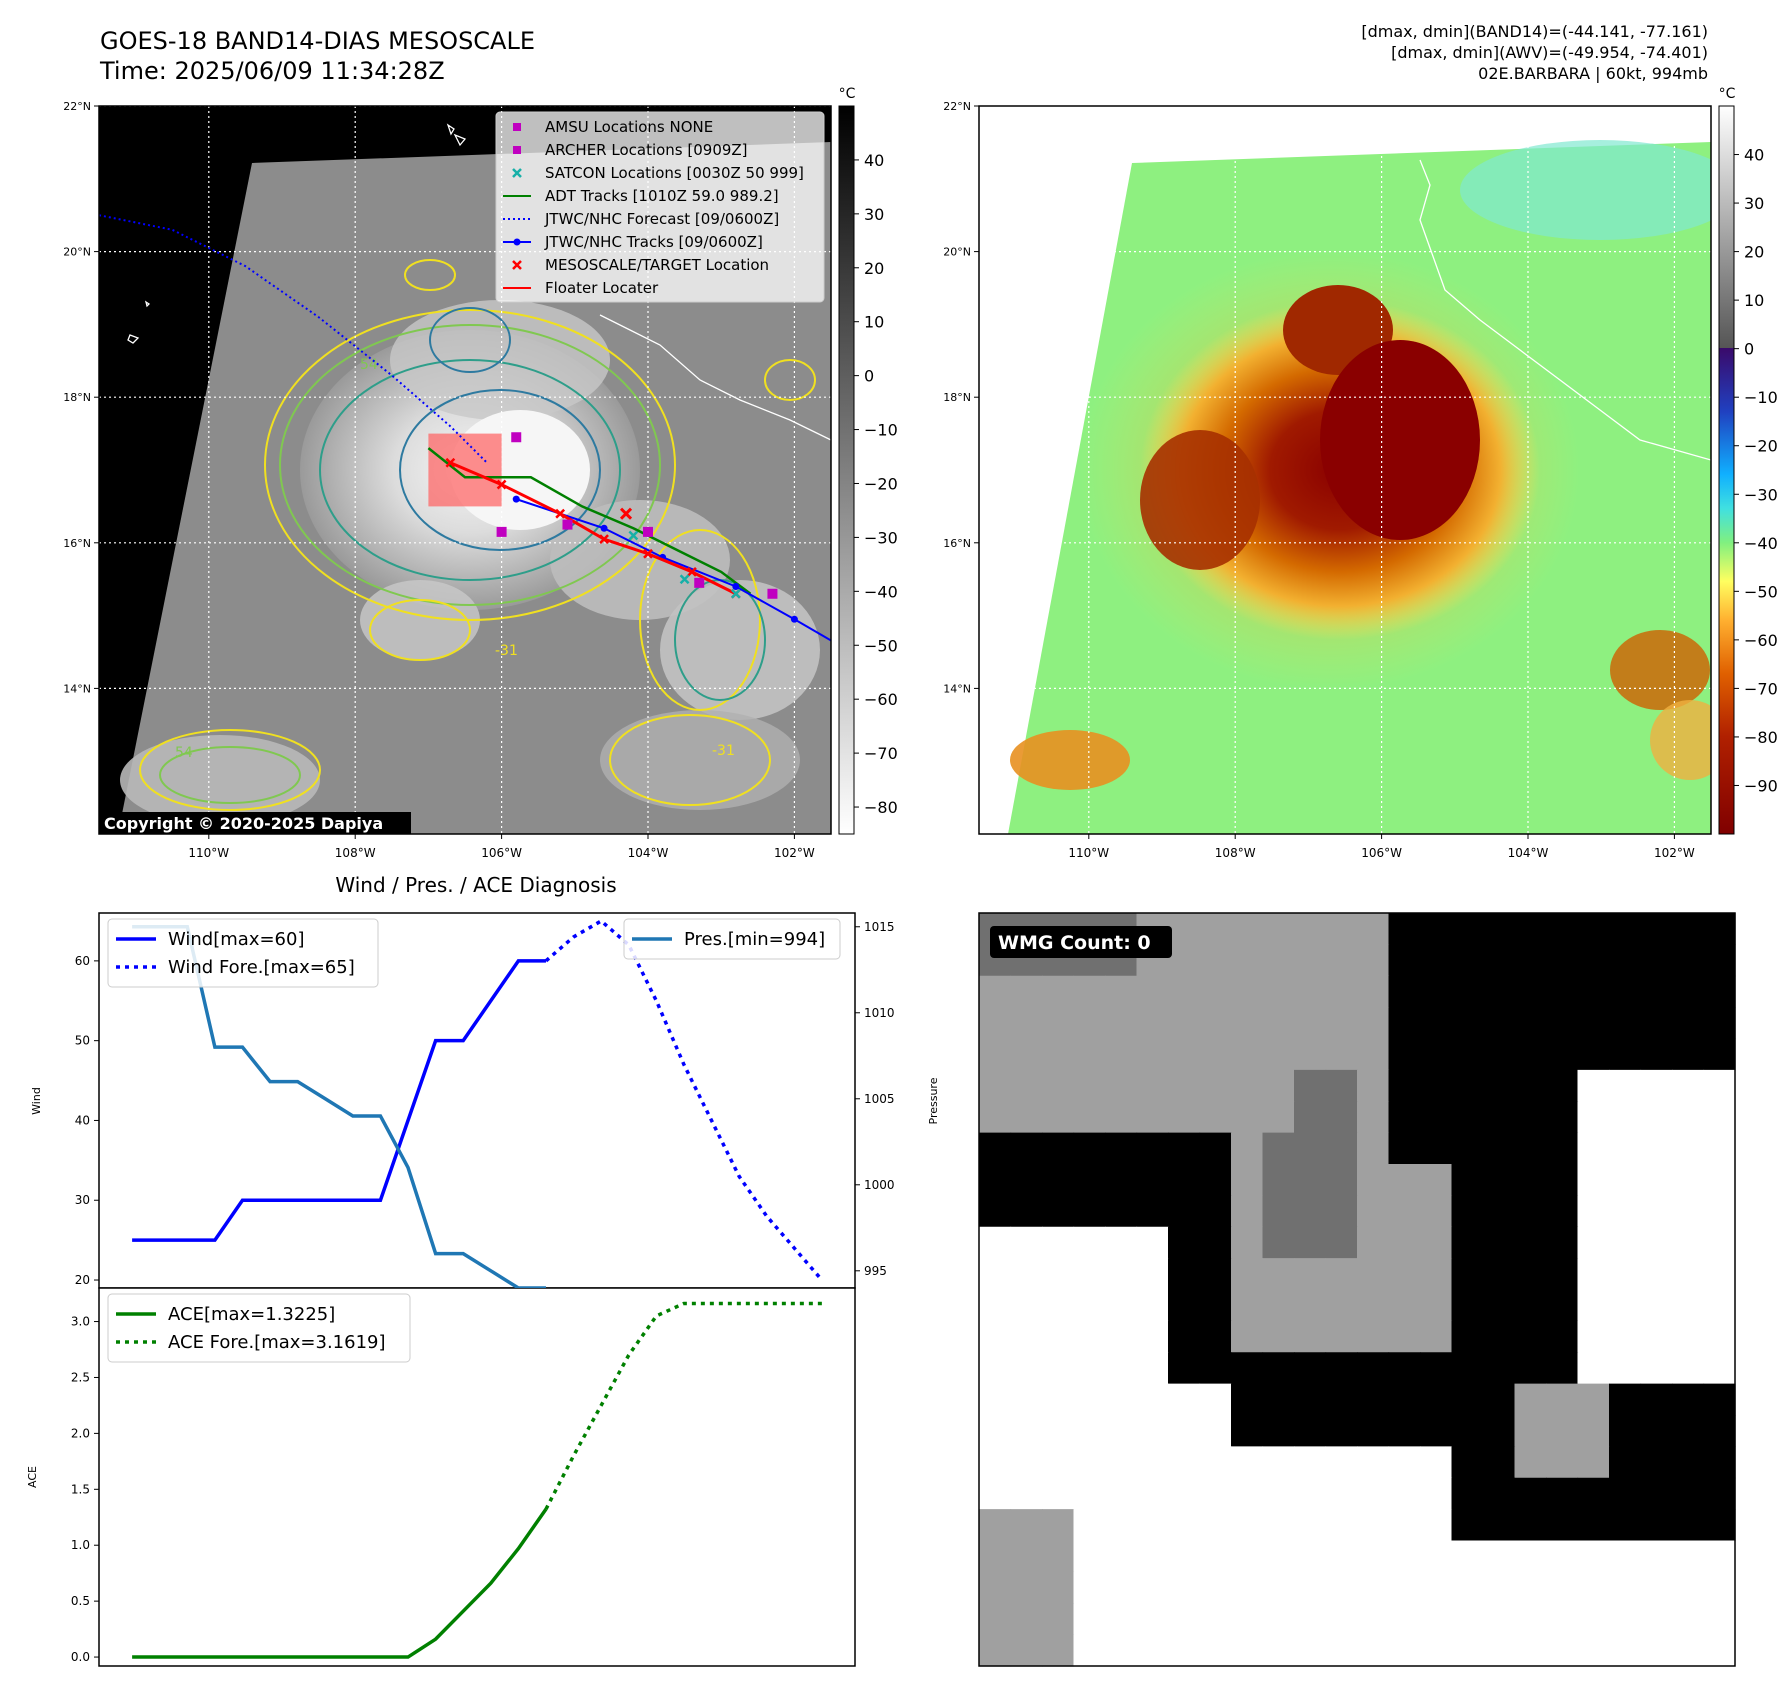  I want to click on colorbar-tick-label: 20, so click(874, 268).